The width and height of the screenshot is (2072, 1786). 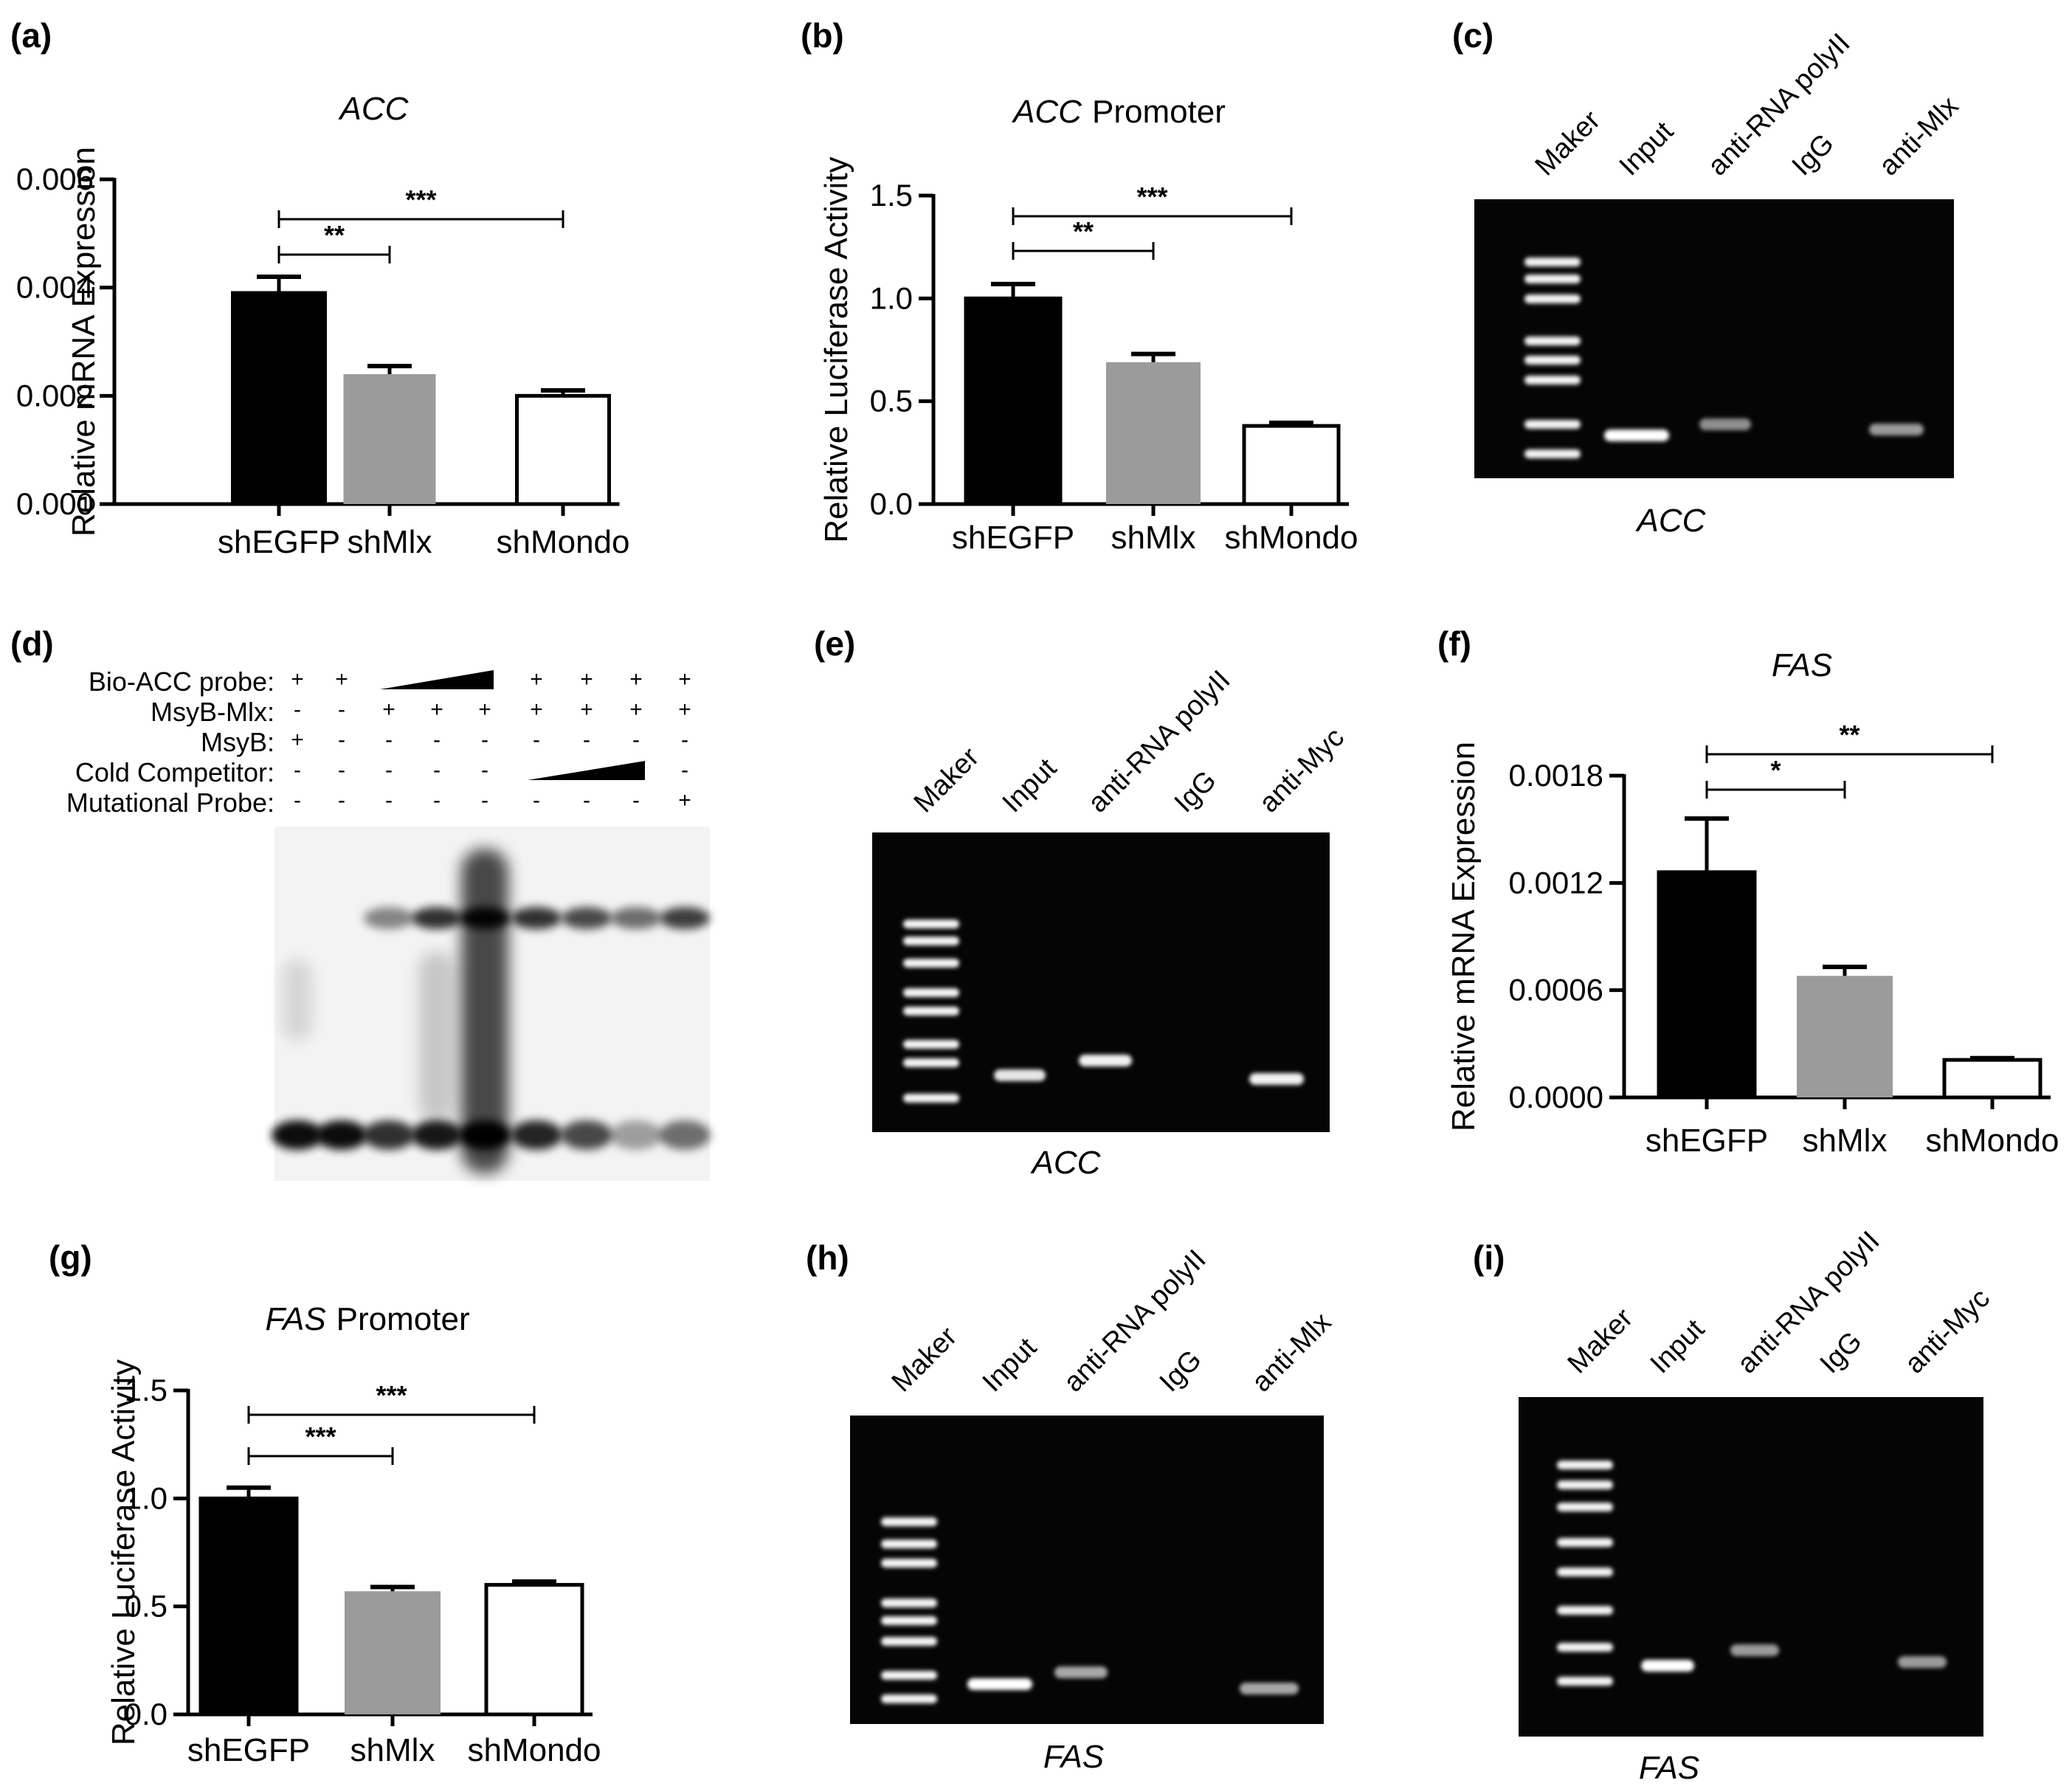 I want to click on y-tick-label: 0.0018, so click(x=1556, y=775).